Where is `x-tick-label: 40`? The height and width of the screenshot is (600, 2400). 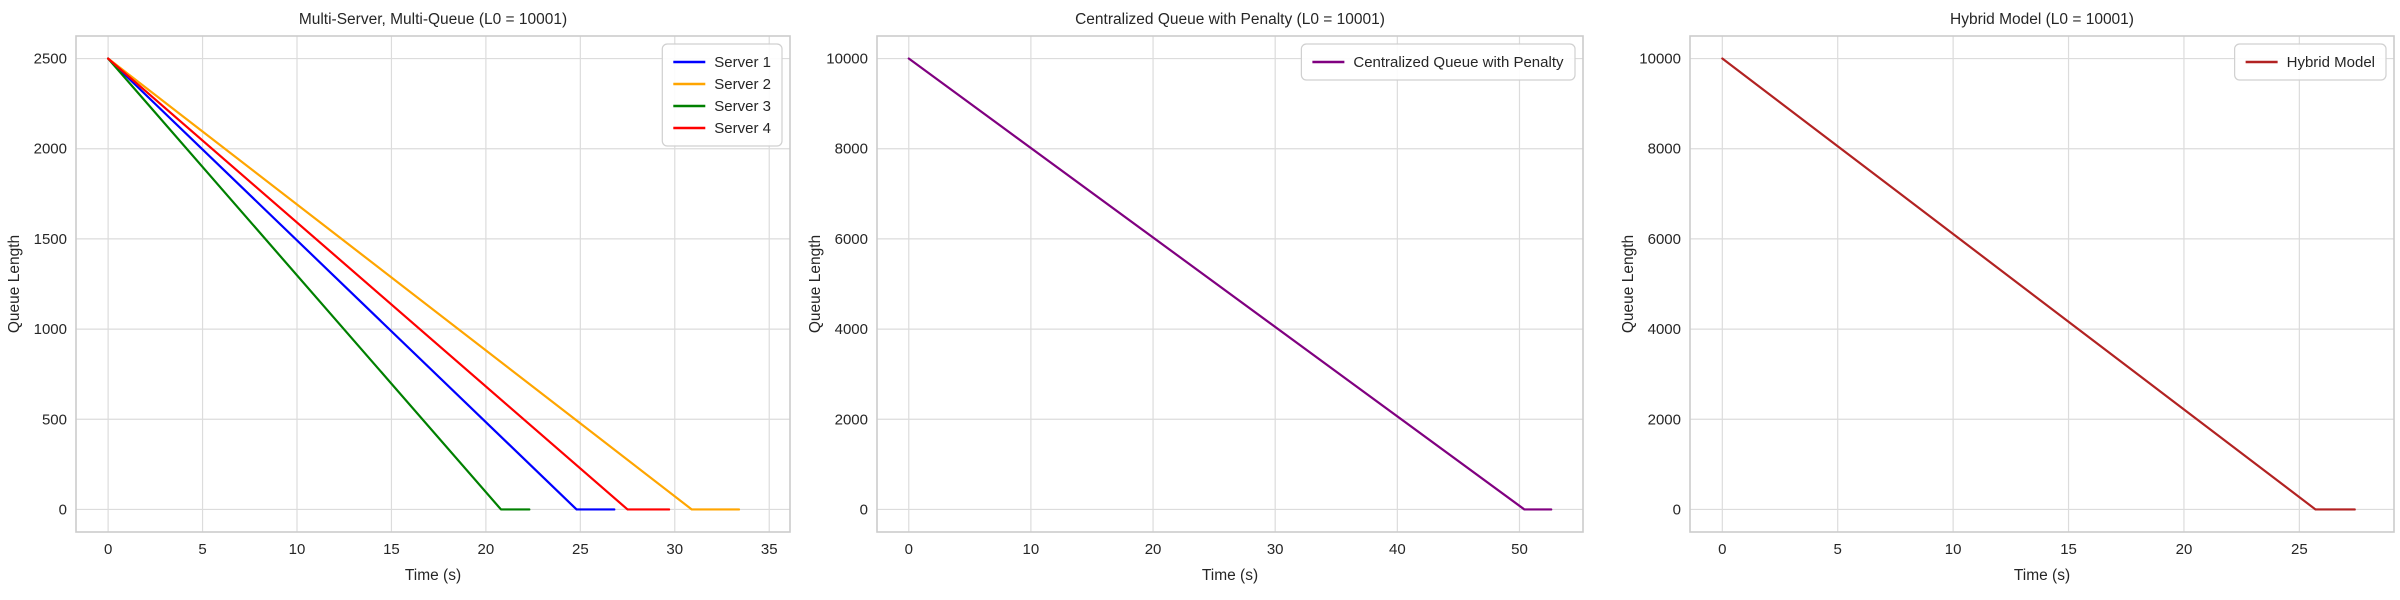 x-tick-label: 40 is located at coordinates (1397, 549).